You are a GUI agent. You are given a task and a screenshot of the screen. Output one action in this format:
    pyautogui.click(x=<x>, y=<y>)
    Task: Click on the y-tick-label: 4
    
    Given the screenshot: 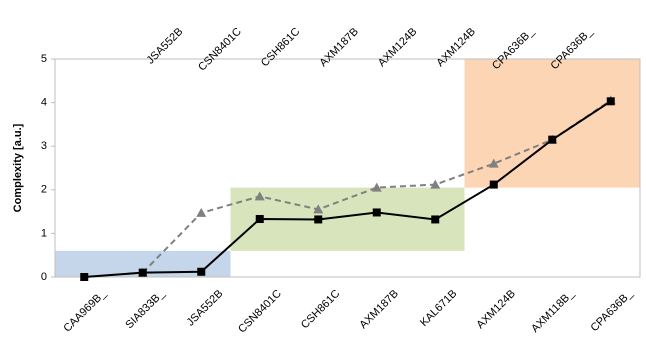 What is the action you would take?
    pyautogui.click(x=44, y=103)
    